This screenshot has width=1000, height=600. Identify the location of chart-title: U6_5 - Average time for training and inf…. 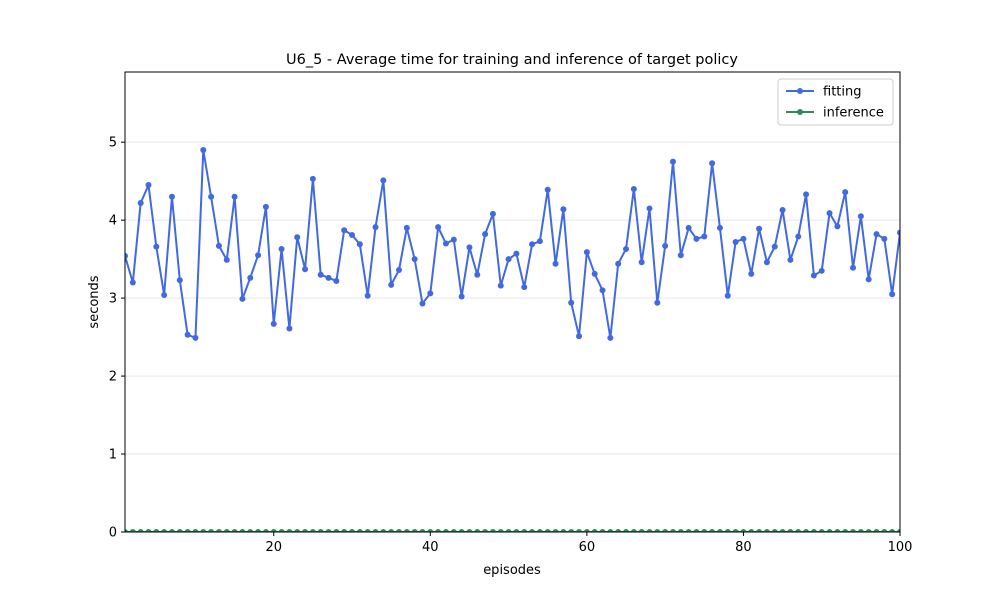
(512, 60).